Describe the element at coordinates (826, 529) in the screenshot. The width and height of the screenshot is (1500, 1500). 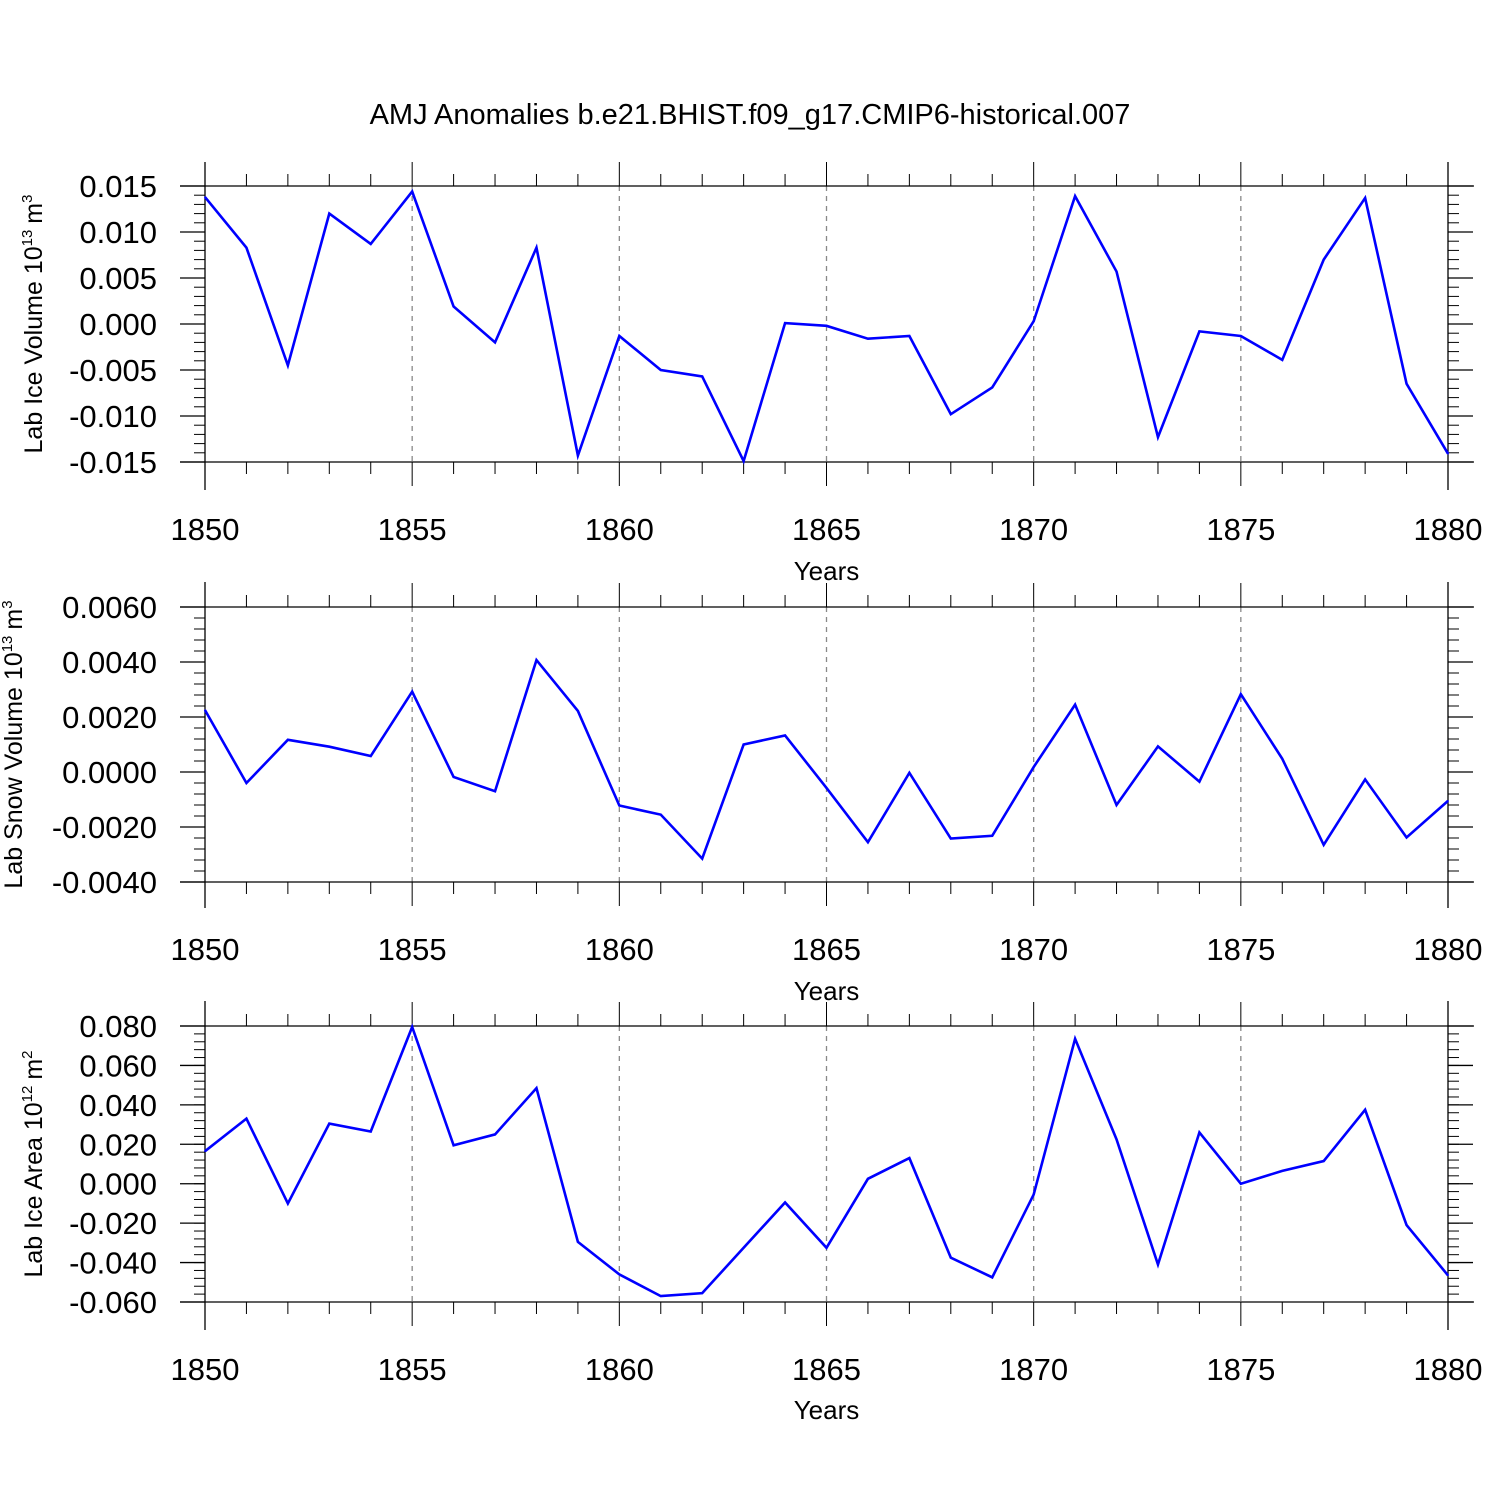
I see `ice-volume-x-tick-label: 1865` at that location.